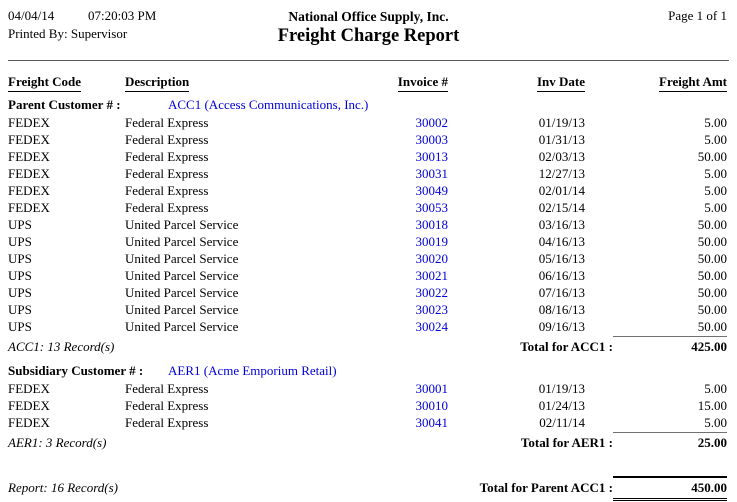 This screenshot has height=502, width=737. What do you see at coordinates (57, 442) in the screenshot?
I see `section-record-count: AER1: 3 Record(s)` at bounding box center [57, 442].